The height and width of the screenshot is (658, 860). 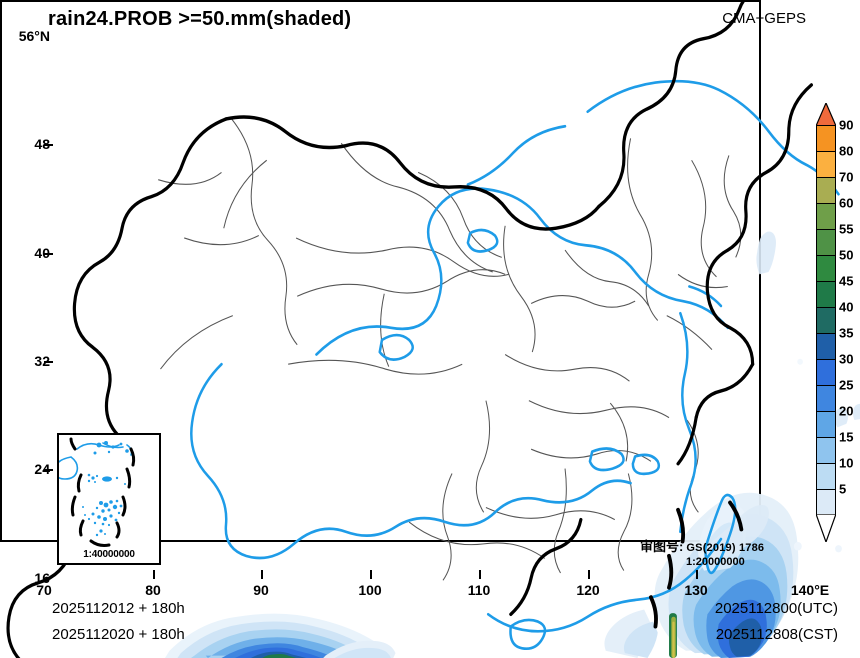 I want to click on colorbar-over-arrow, so click(x=826, y=114).